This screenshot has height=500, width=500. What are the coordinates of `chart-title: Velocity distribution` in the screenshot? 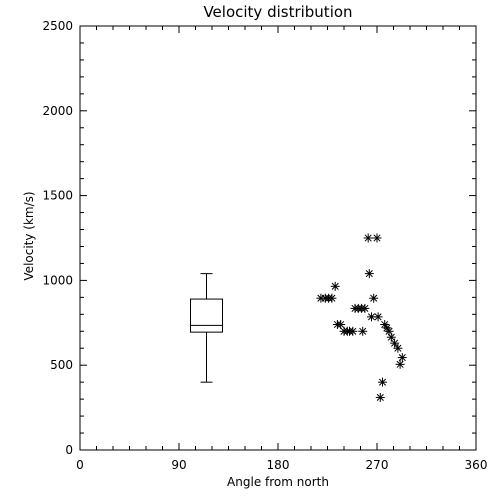 It's located at (277, 12).